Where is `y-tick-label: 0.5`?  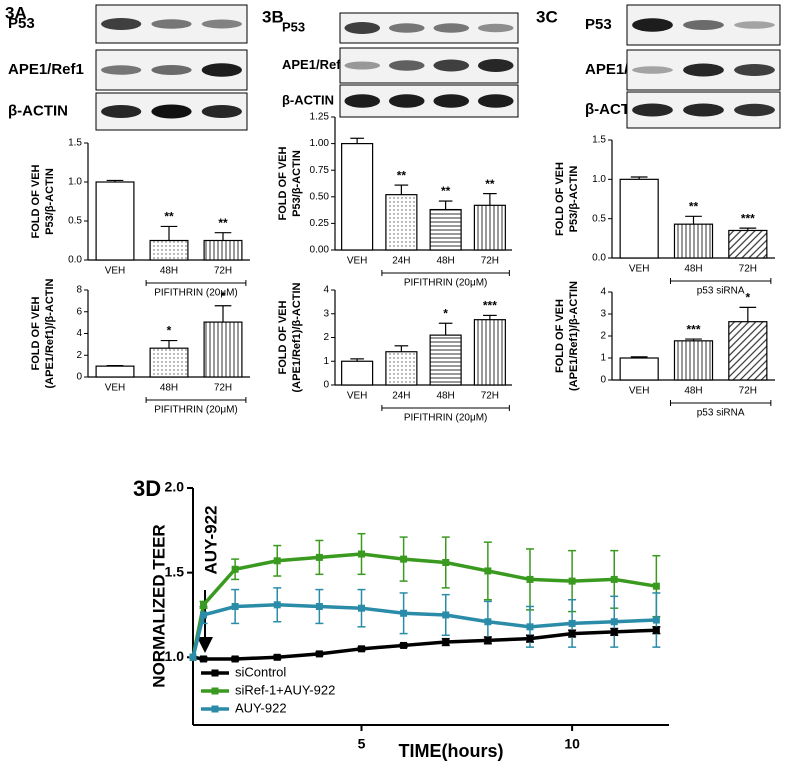
y-tick-label: 0.5 is located at coordinates (75, 221).